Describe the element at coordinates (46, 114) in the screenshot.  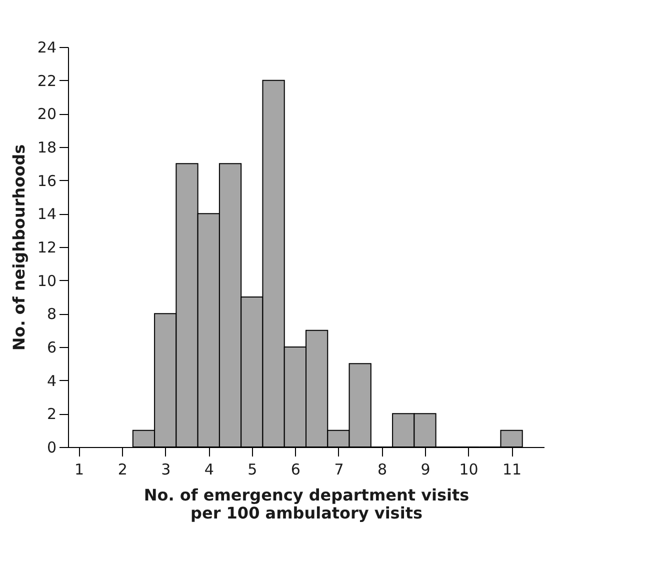
I see `y-tick-label: 20` at that location.